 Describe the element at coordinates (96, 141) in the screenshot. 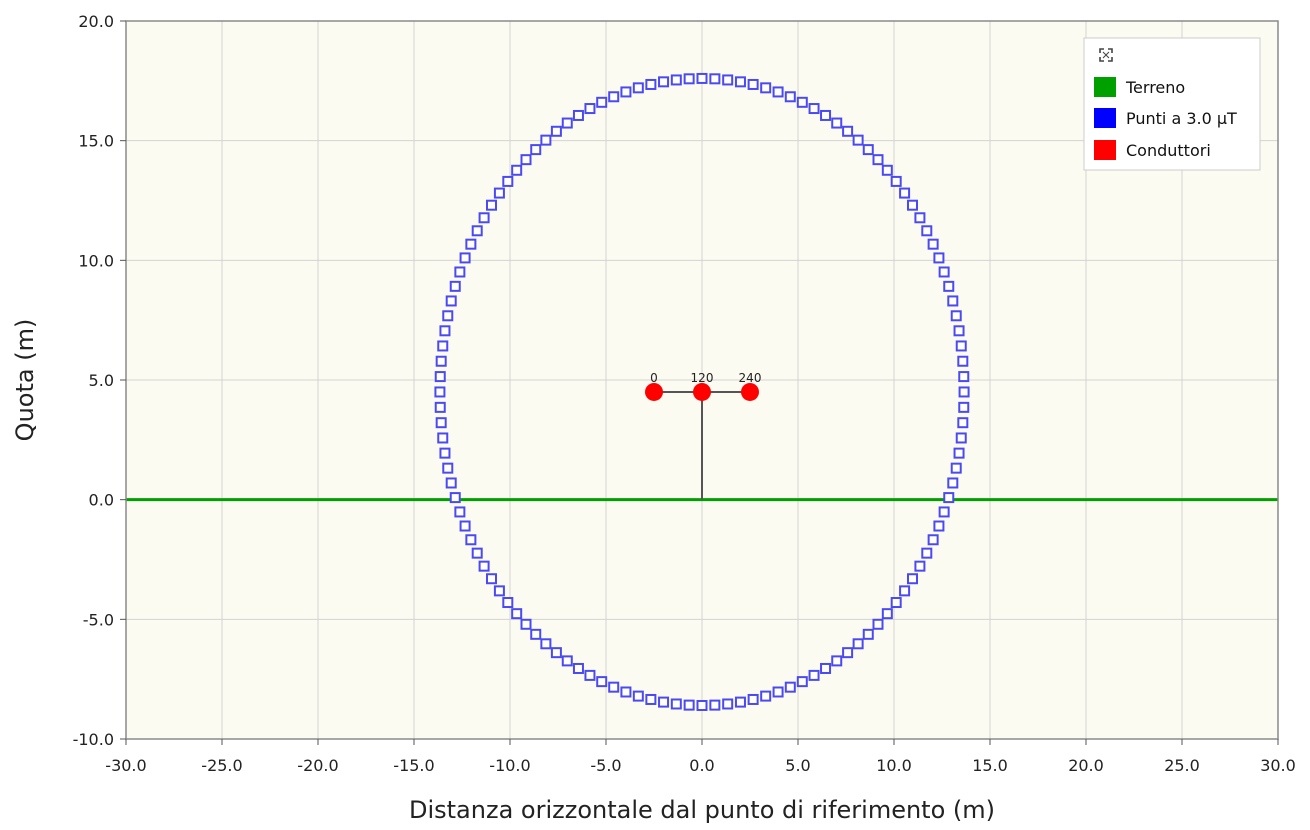

I see `y-tick-label: 15.0` at that location.